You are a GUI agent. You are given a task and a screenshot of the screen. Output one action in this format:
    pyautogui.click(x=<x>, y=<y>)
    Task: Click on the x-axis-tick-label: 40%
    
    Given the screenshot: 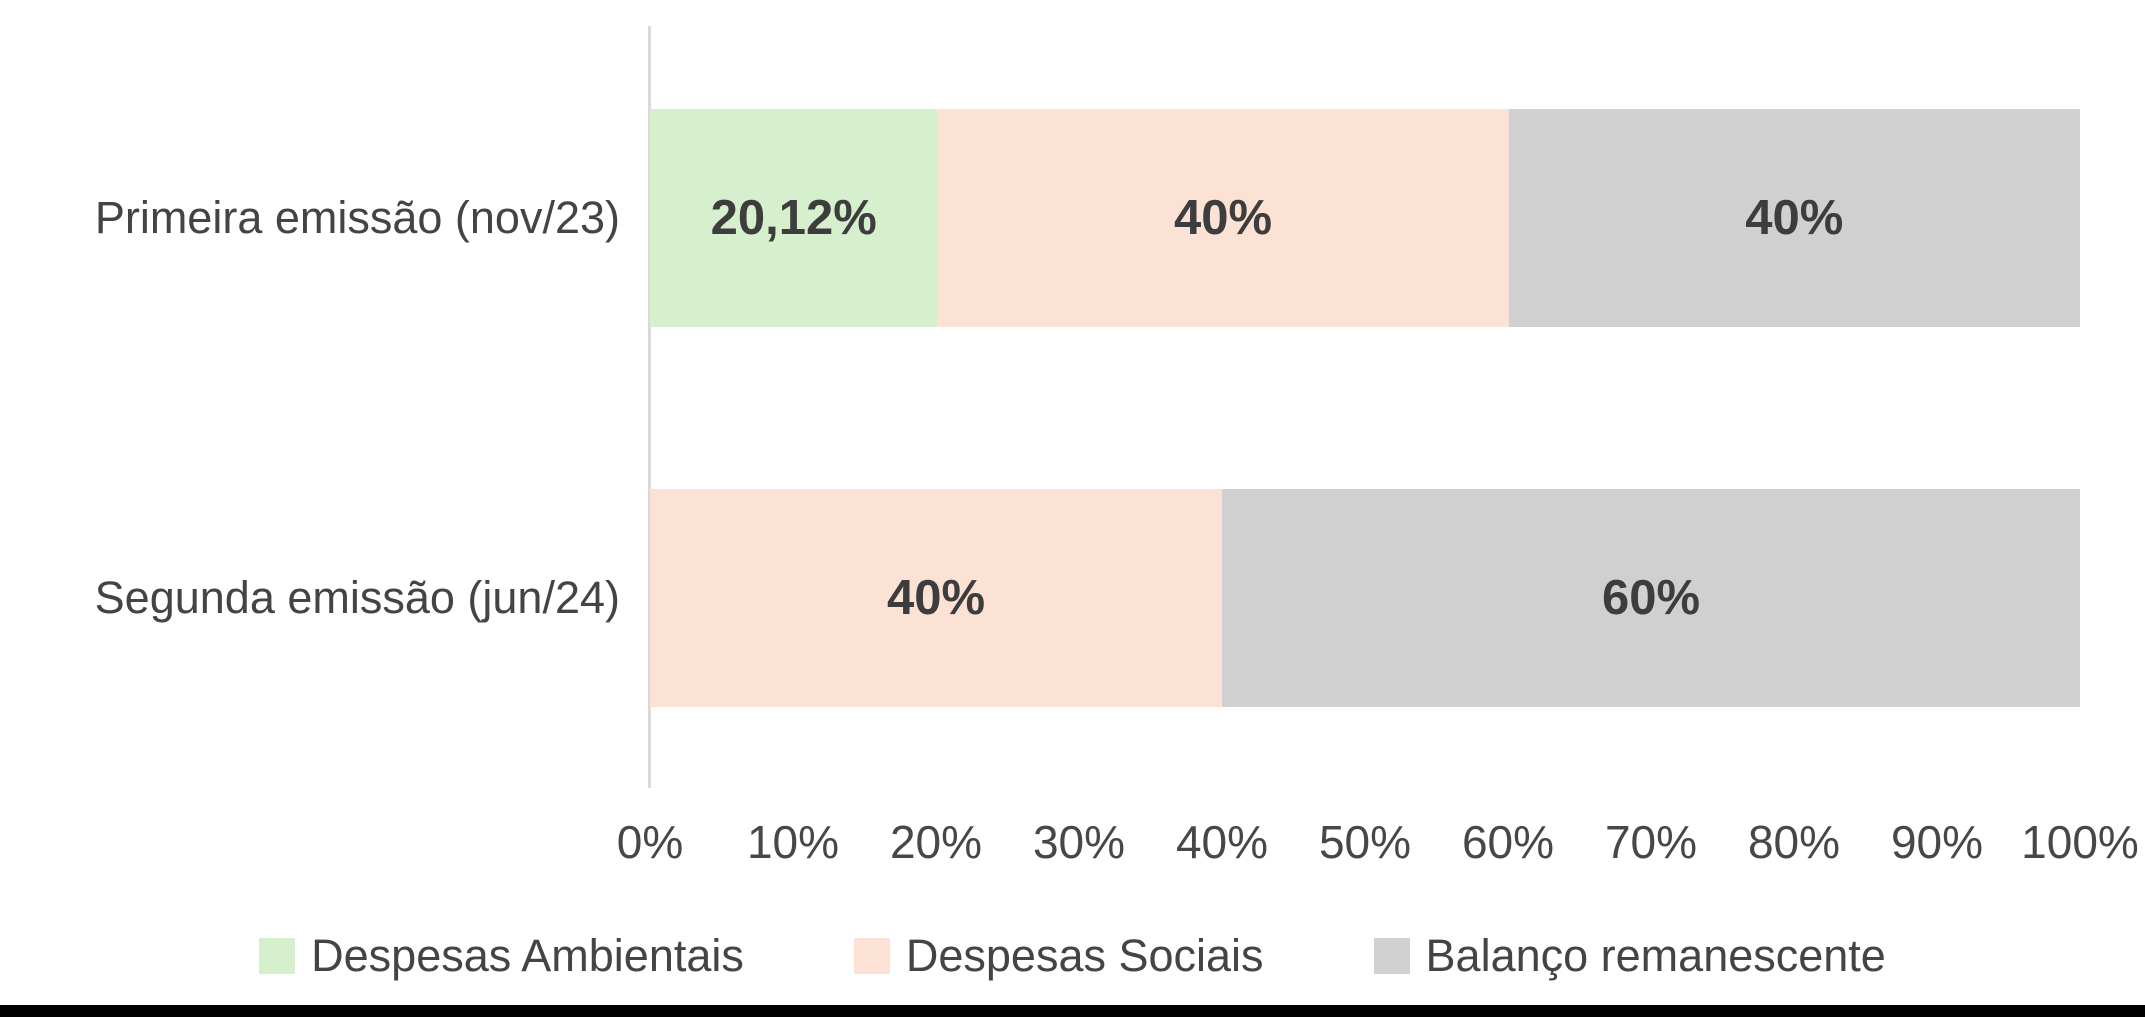 What is the action you would take?
    pyautogui.click(x=1222, y=842)
    